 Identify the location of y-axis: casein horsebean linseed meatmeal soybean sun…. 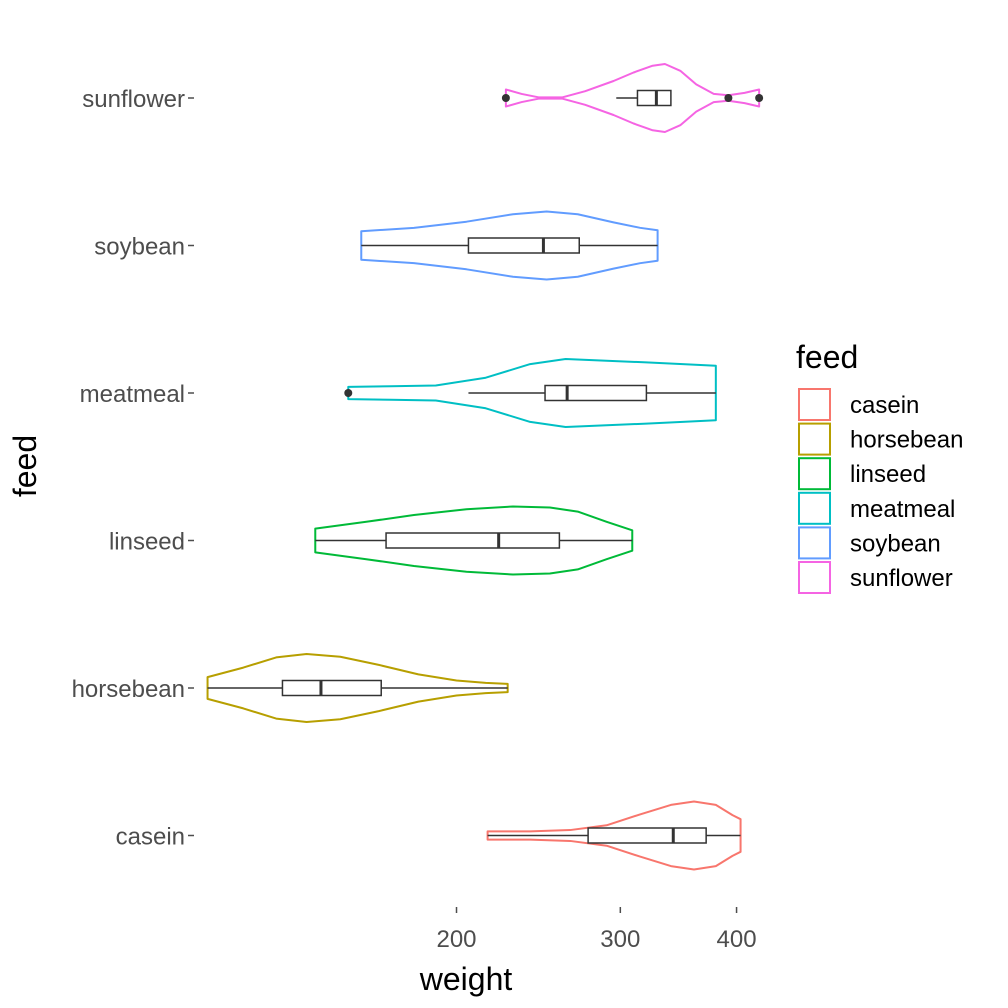
(133, 468).